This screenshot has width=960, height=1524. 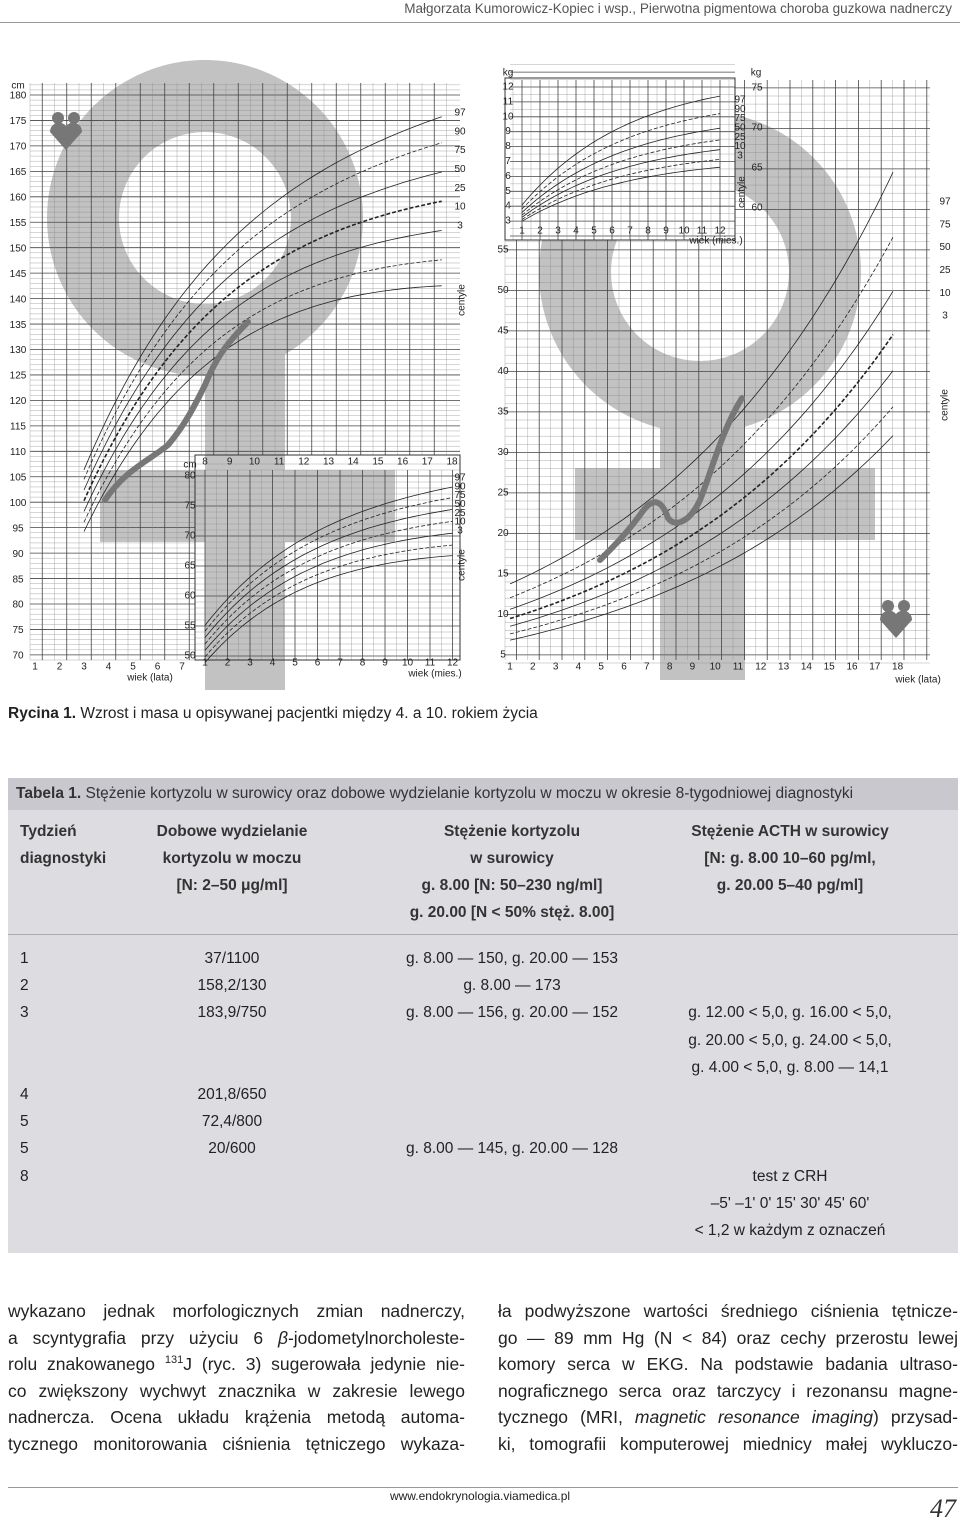 I want to click on axis-label: 170, so click(x=18, y=147).